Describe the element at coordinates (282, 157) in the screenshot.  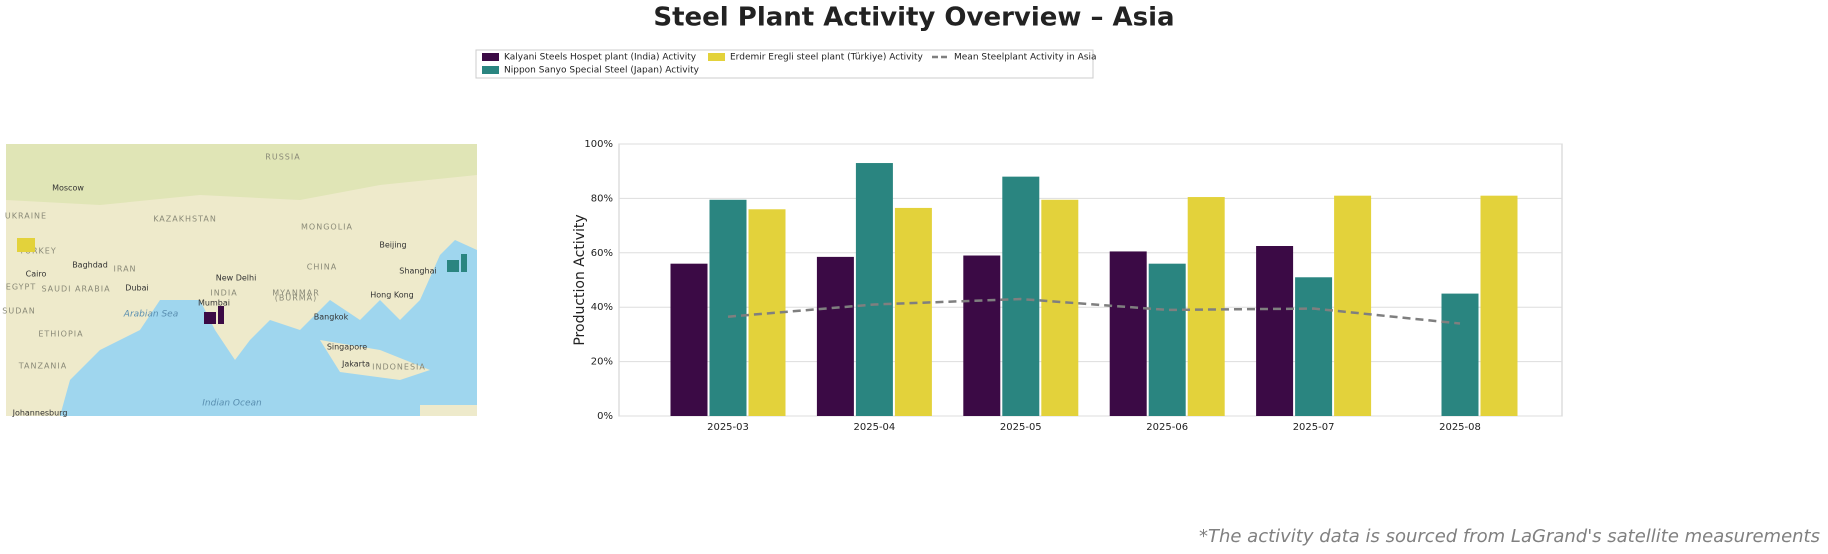
I see `map-label: RUSSIA` at that location.